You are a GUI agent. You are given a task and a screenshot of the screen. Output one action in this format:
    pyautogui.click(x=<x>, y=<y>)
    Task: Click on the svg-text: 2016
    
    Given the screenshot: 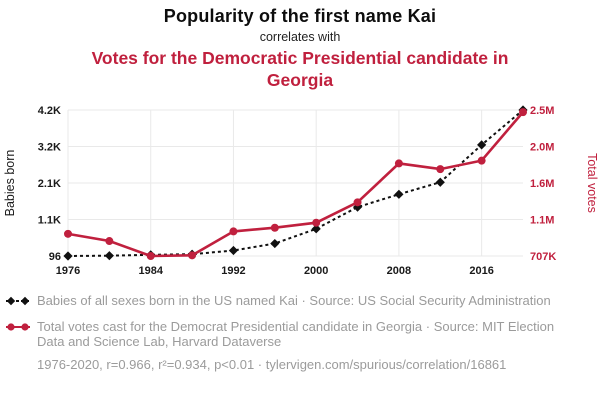 What is the action you would take?
    pyautogui.click(x=481, y=271)
    